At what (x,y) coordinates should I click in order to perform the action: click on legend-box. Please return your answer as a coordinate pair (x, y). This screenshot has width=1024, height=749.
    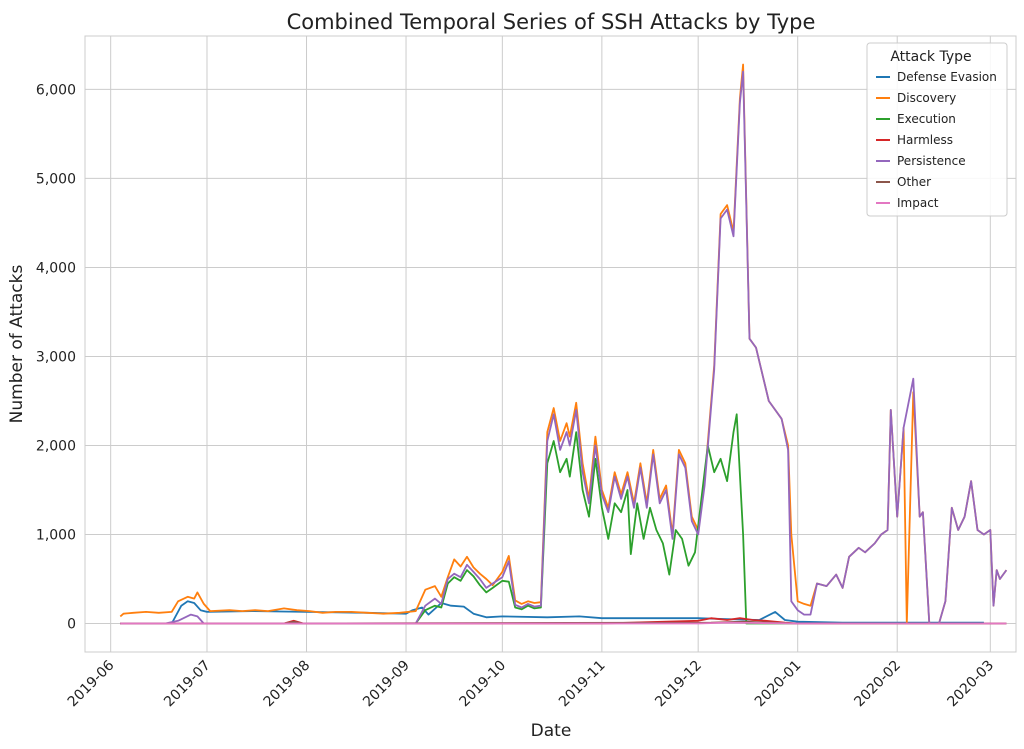
    Looking at the image, I should click on (937, 129).